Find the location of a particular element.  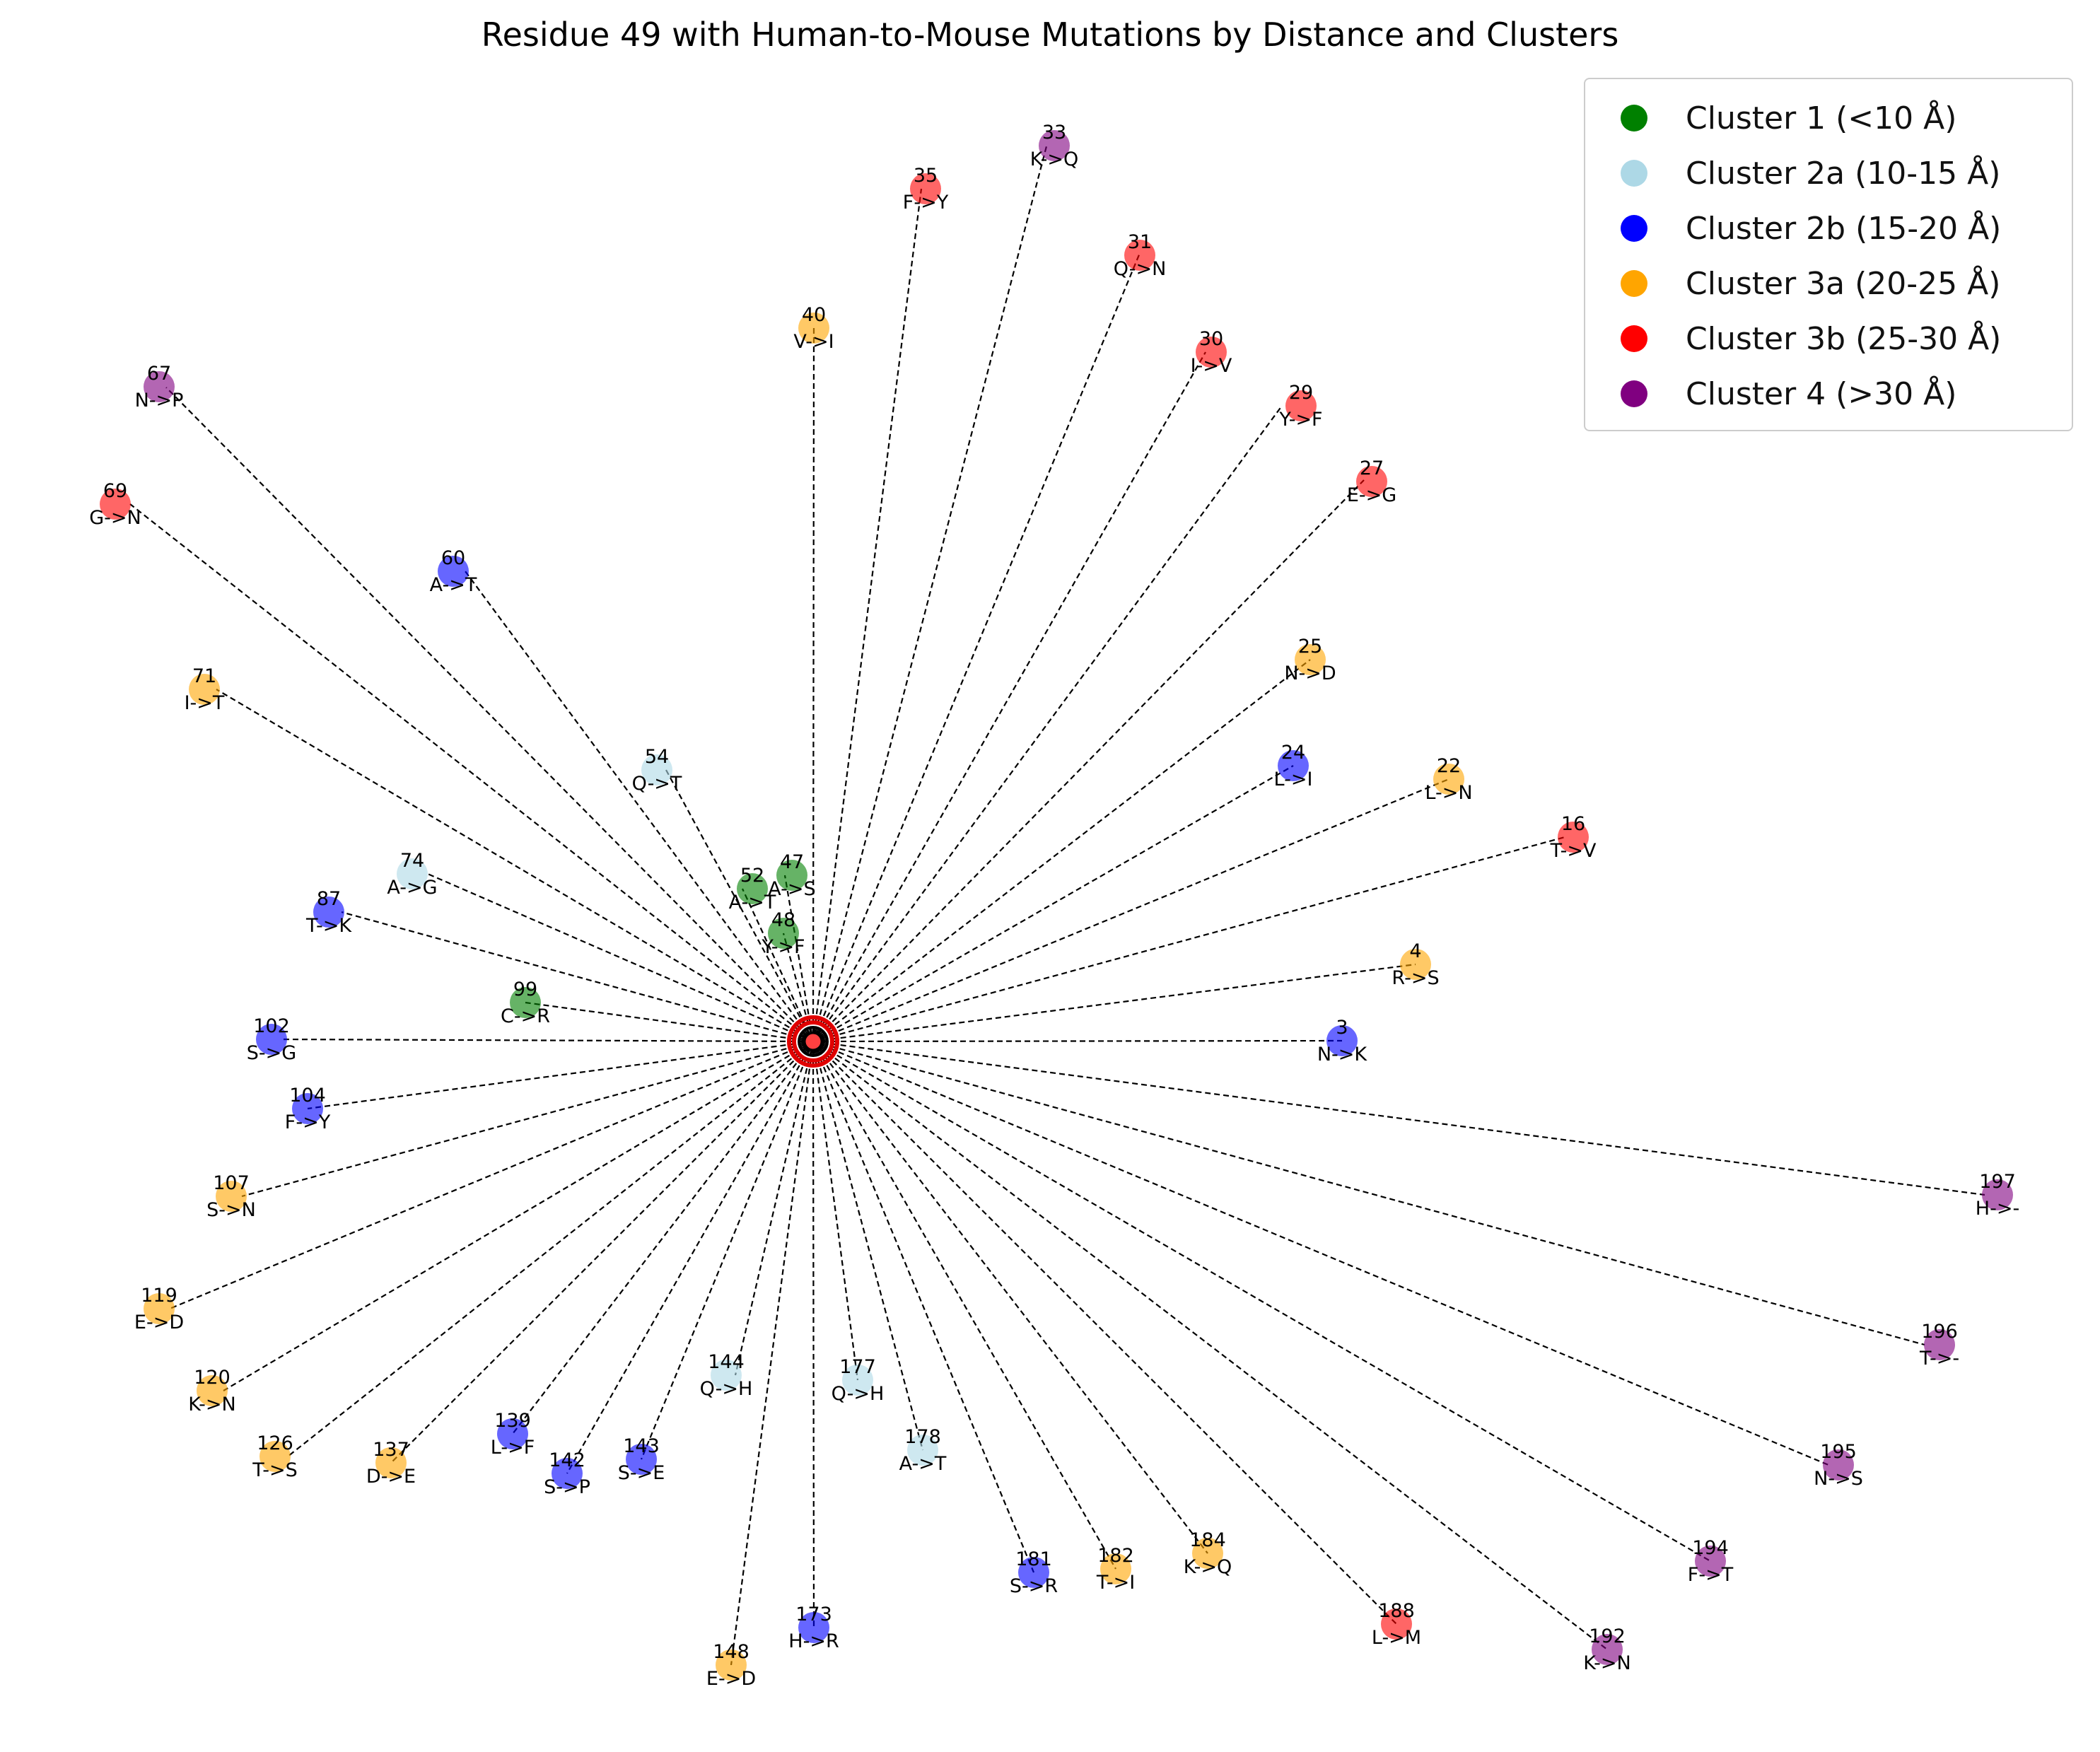

mutation-node: 74 A->G is located at coordinates (412, 874).